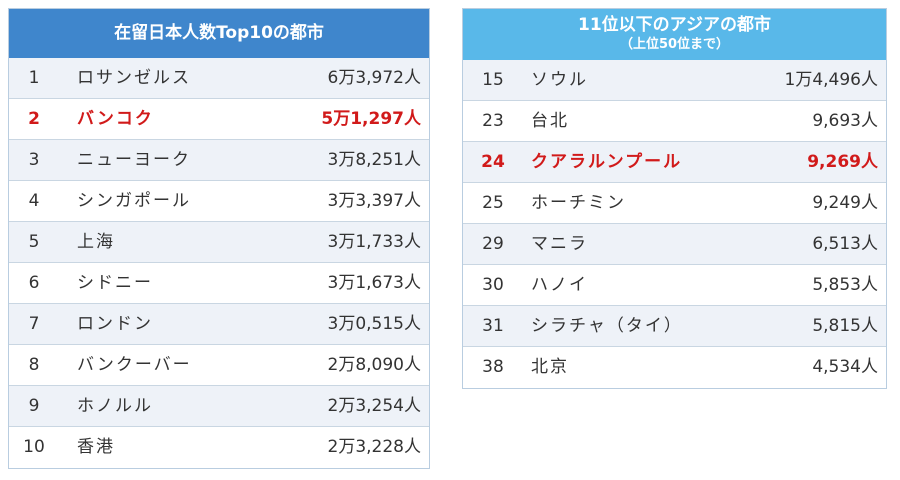 The image size is (900, 480). I want to click on rank-cell: 8, so click(34, 365).